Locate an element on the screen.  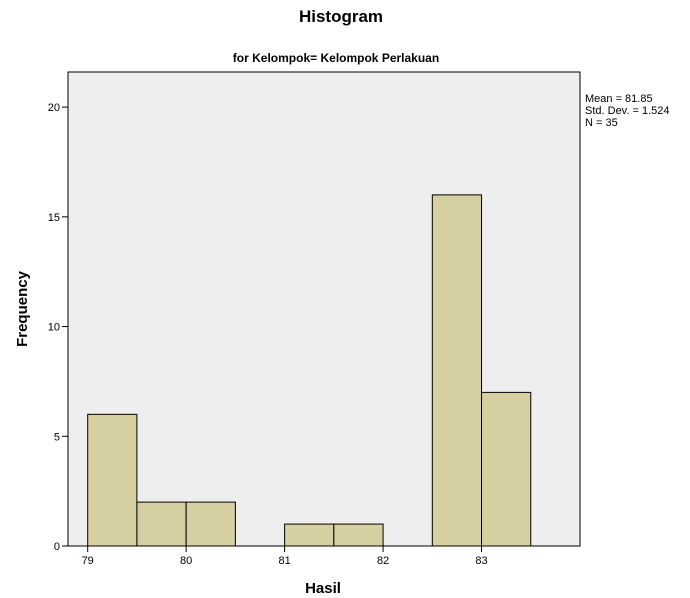
y-tick-label: 15 is located at coordinates (54, 218).